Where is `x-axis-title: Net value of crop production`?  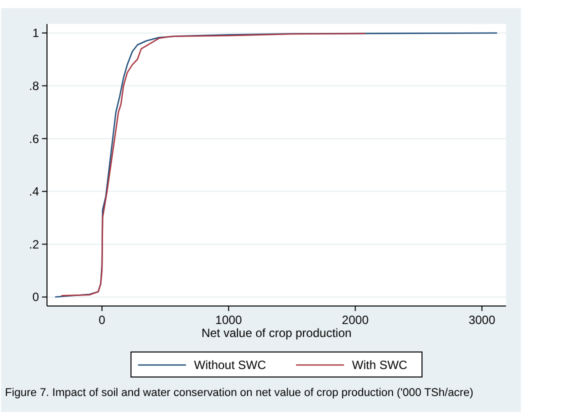
x-axis-title: Net value of crop production is located at coordinates (276, 333).